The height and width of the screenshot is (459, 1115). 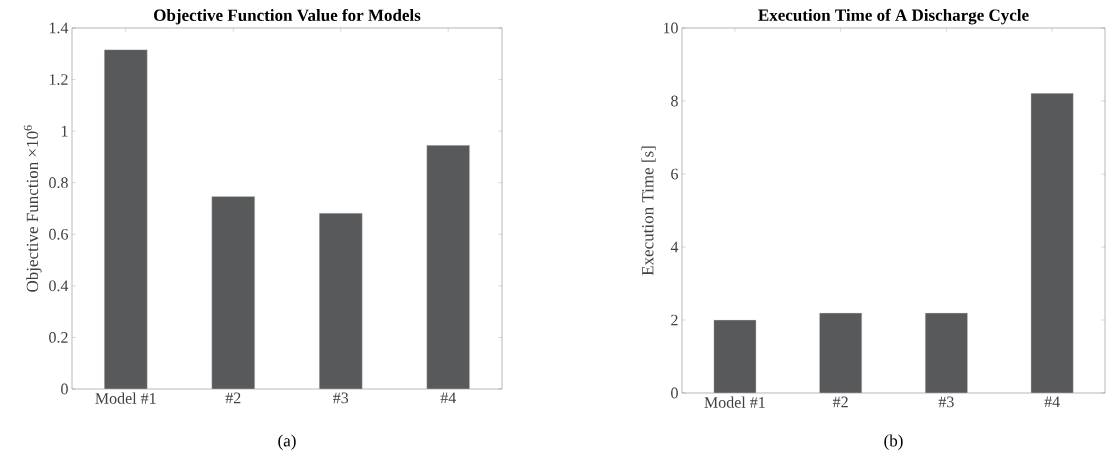 I want to click on y-tick-label: 0.4, so click(x=59, y=286).